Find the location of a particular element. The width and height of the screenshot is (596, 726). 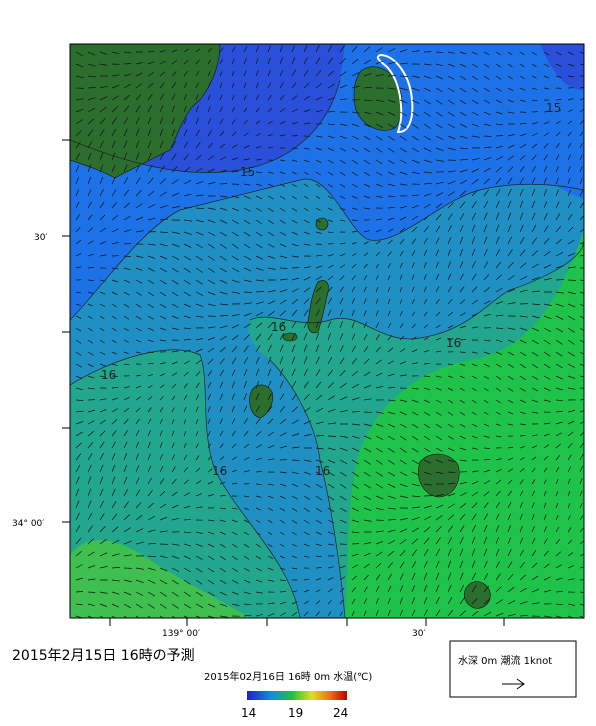

colorbar-label: 24 is located at coordinates (340, 713).